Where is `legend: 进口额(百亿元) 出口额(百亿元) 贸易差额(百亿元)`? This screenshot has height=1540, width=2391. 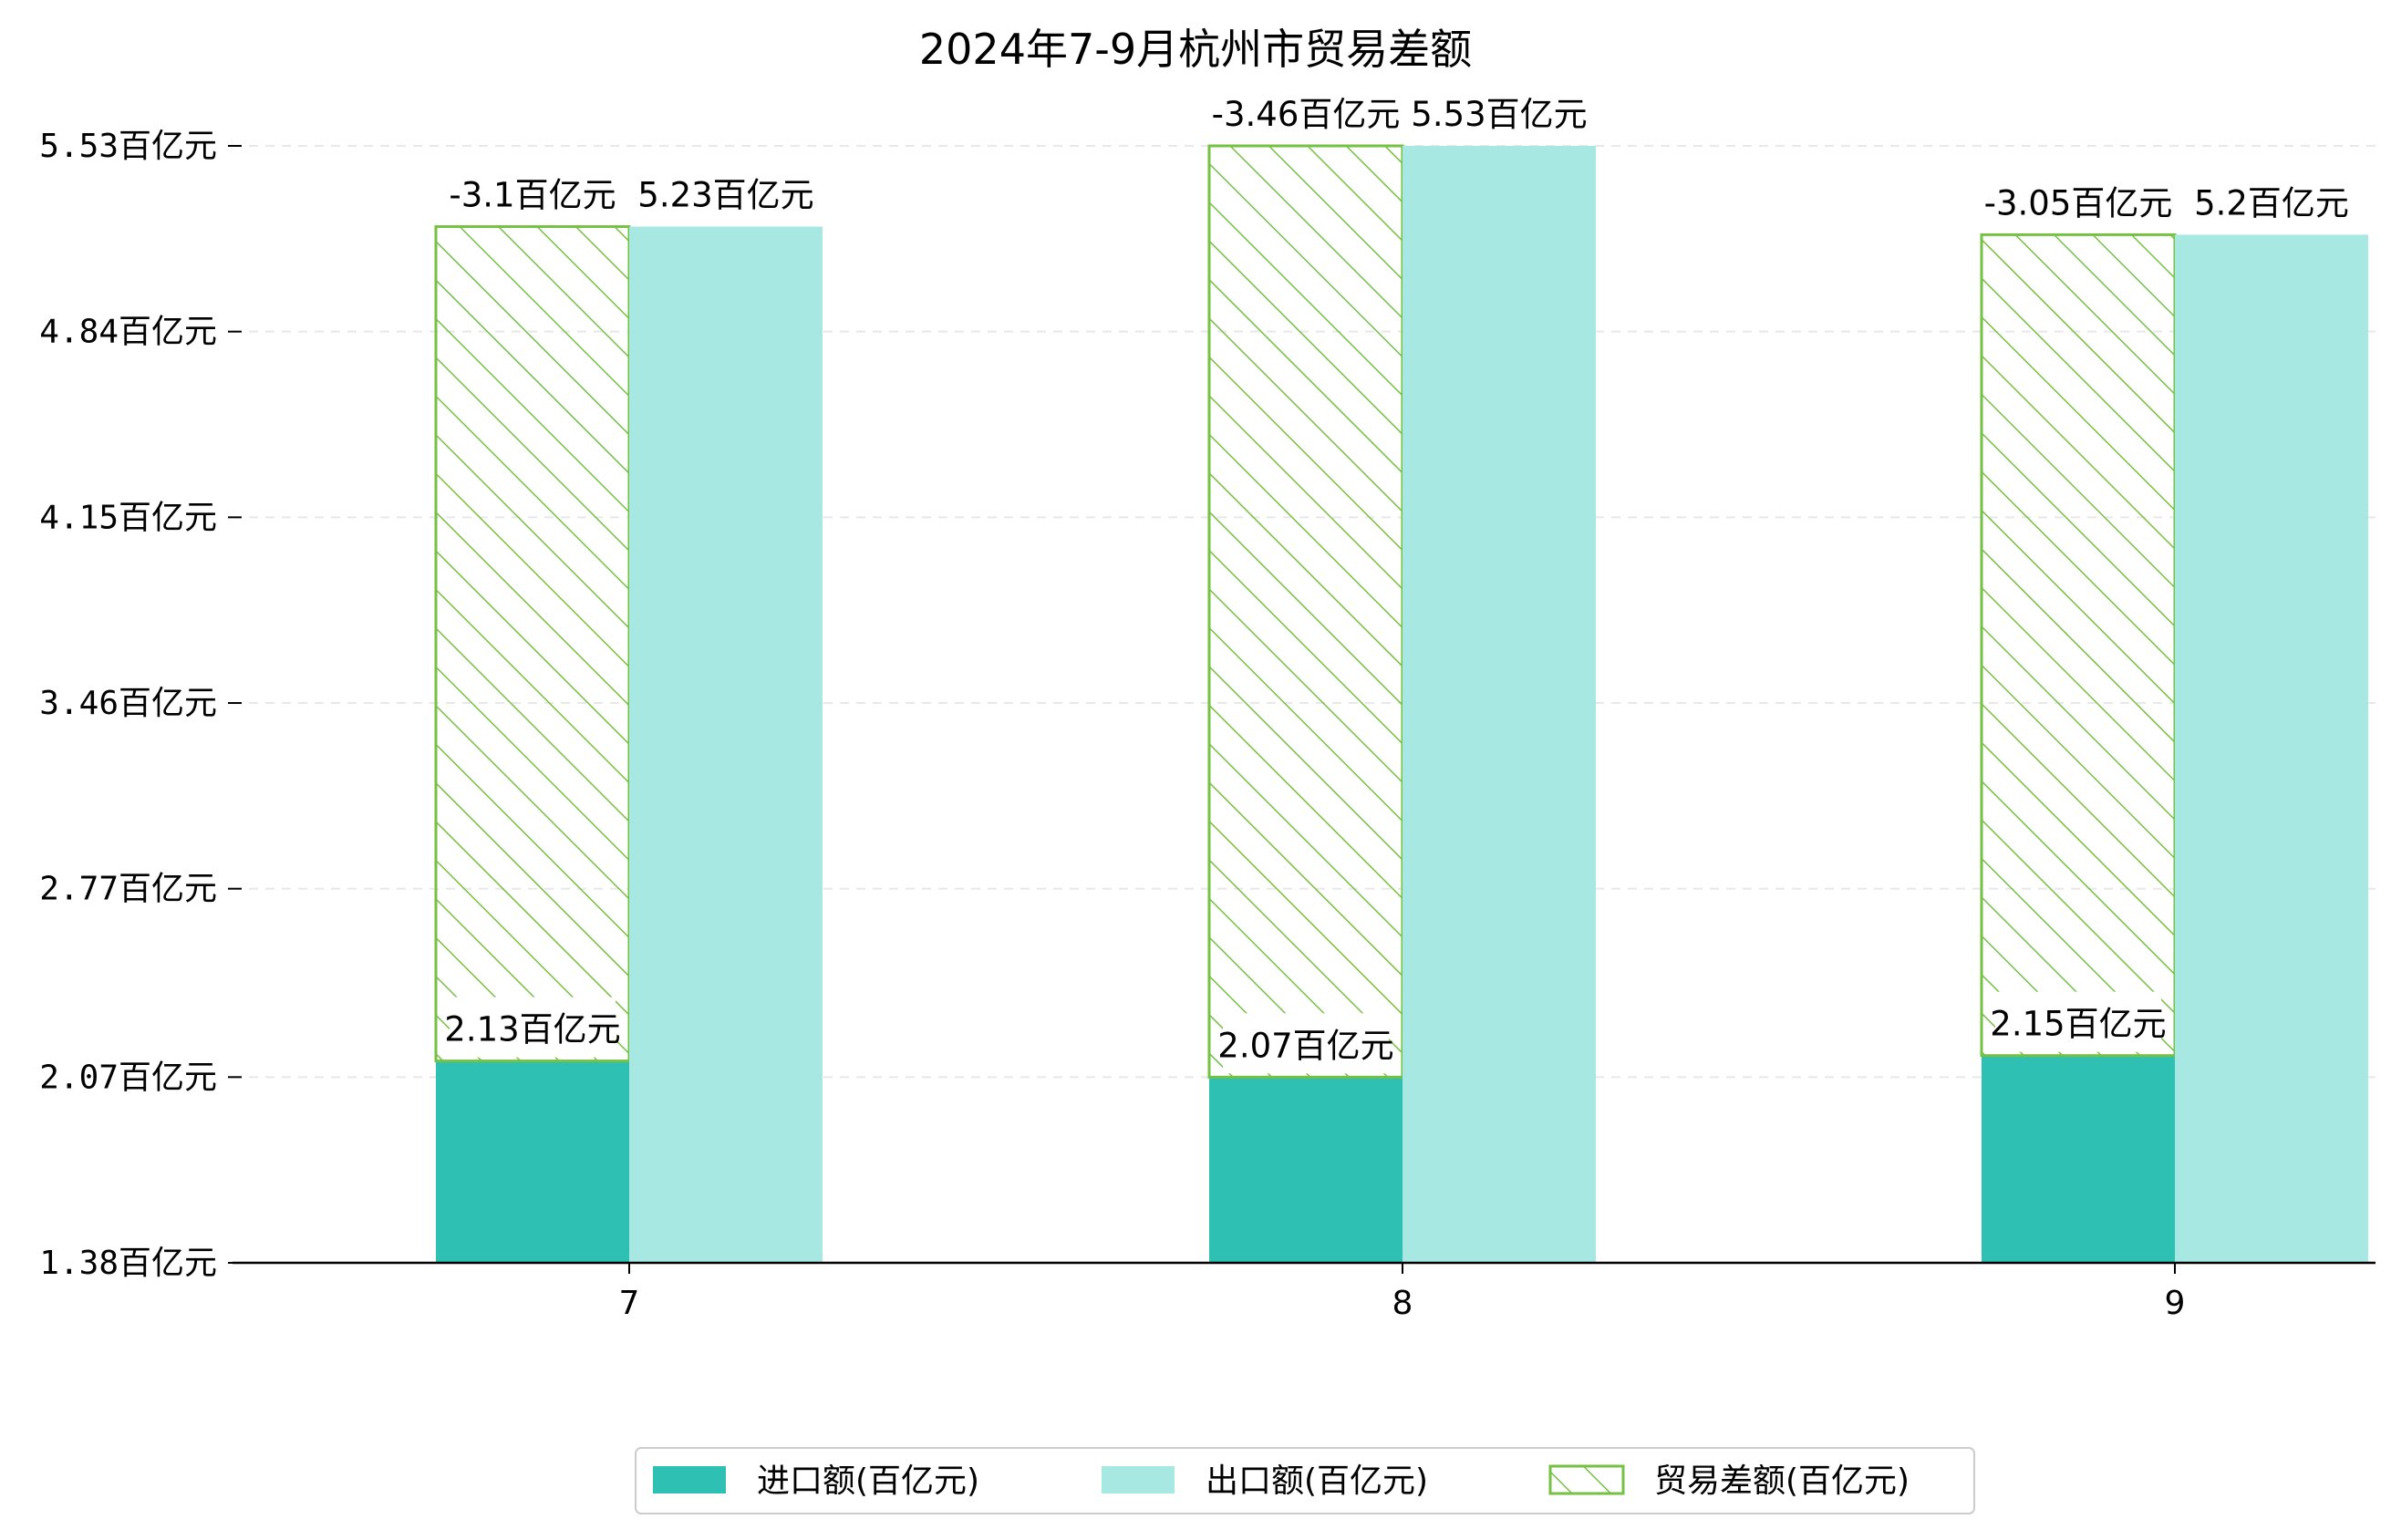
legend: 进口额(百亿元) 出口额(百亿元) 贸易差额(百亿元) is located at coordinates (1305, 1480).